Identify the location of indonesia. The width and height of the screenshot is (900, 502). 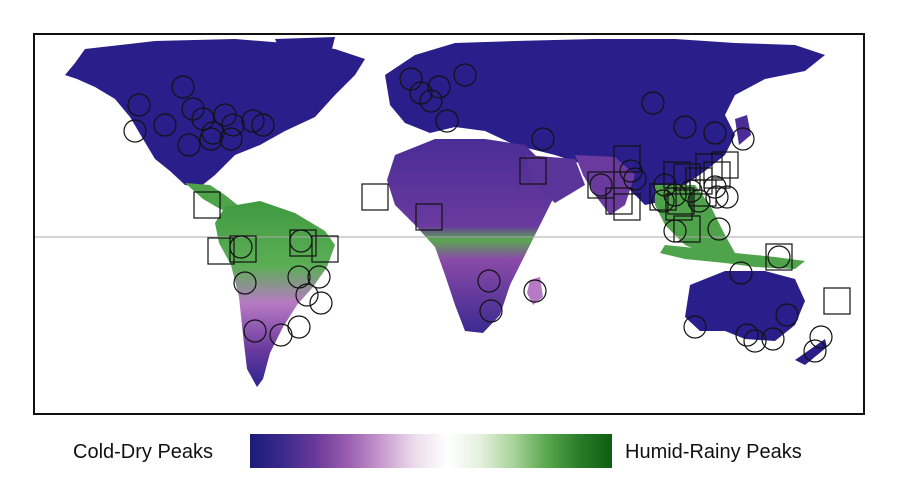
(732, 257).